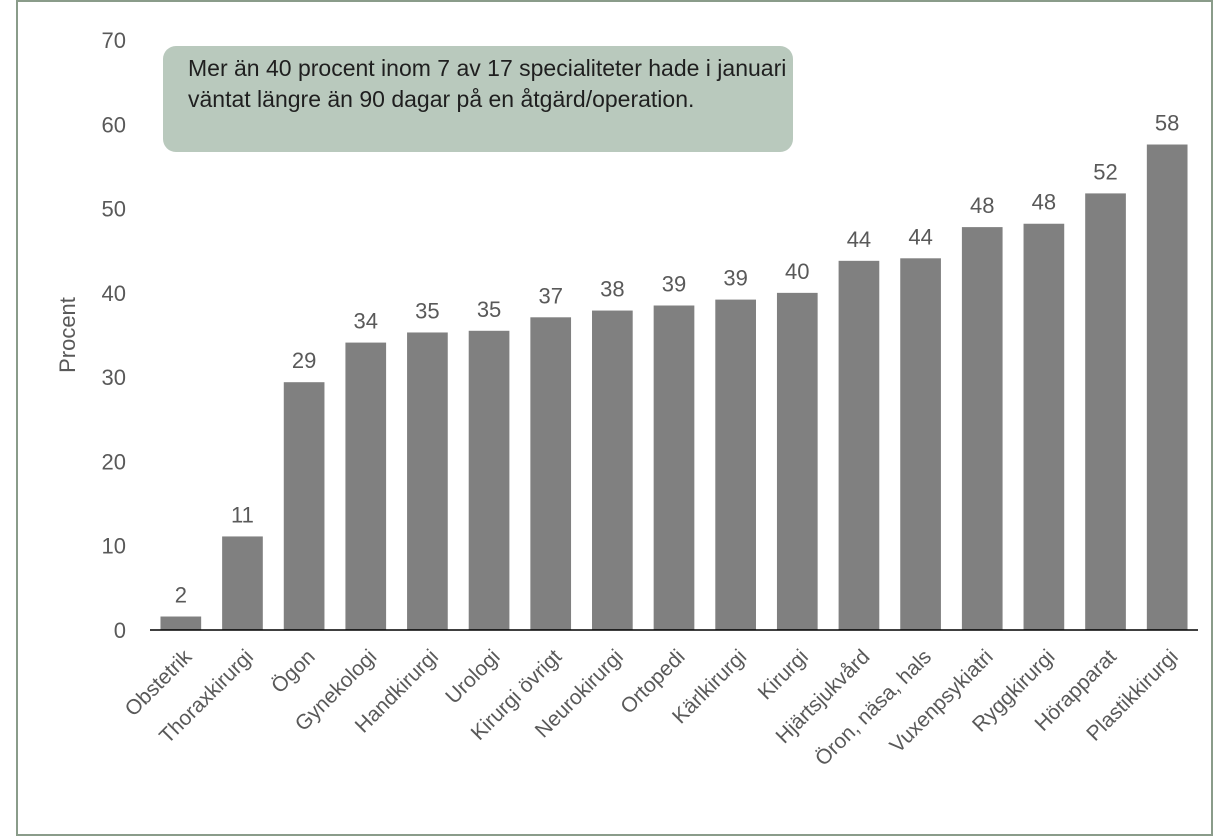 The height and width of the screenshot is (836, 1213). I want to click on data-label: 11, so click(242, 514).